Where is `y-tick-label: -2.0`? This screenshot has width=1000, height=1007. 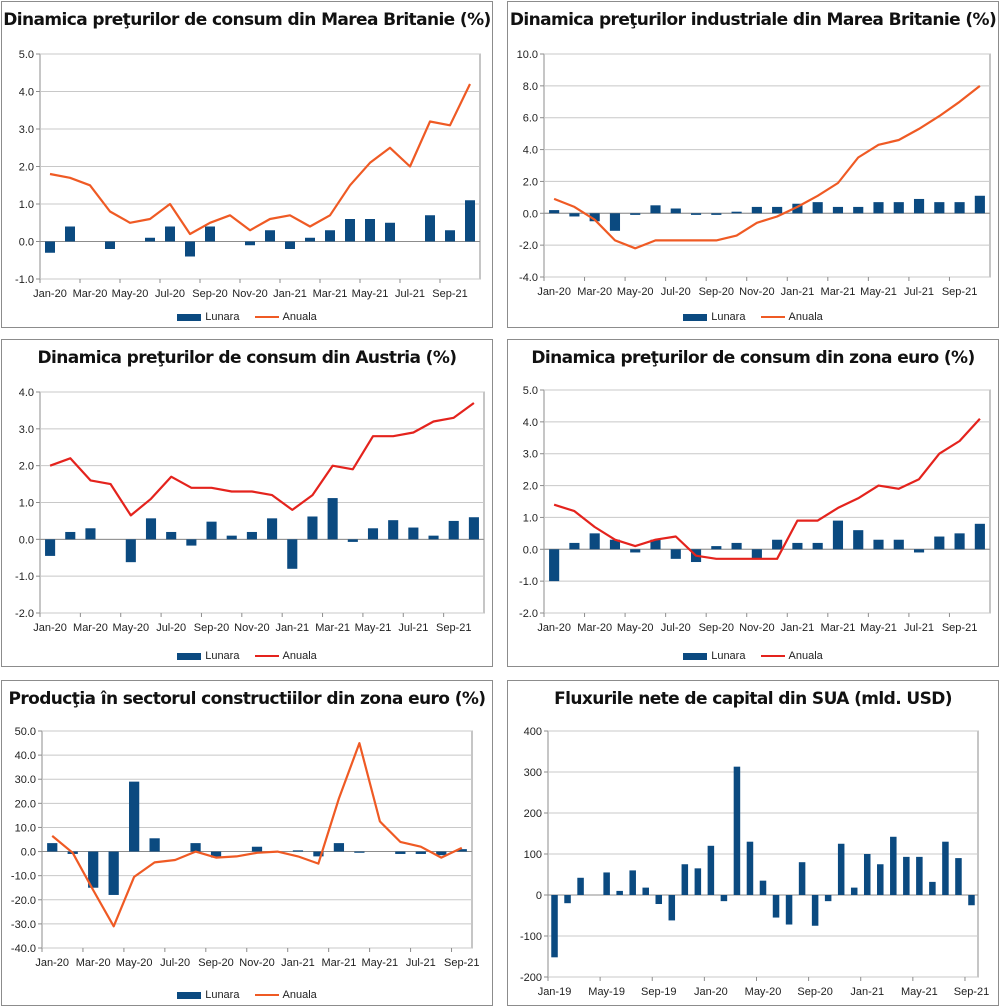 y-tick-label: -2.0 is located at coordinates (528, 246).